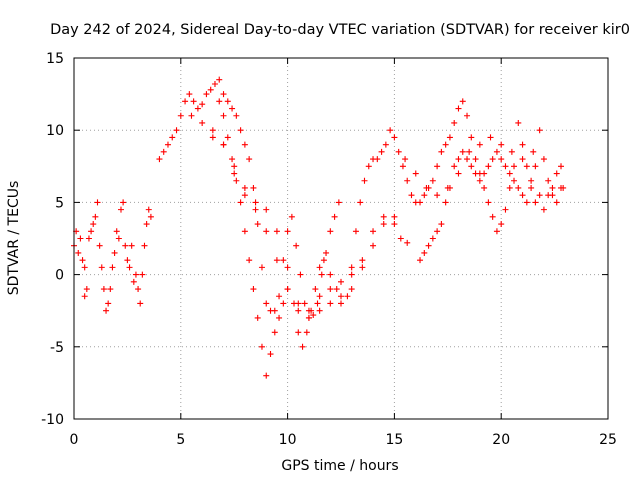 Image resolution: width=640 pixels, height=480 pixels. Describe the element at coordinates (52, 420) in the screenshot. I see `y-tick-label: -10` at that location.